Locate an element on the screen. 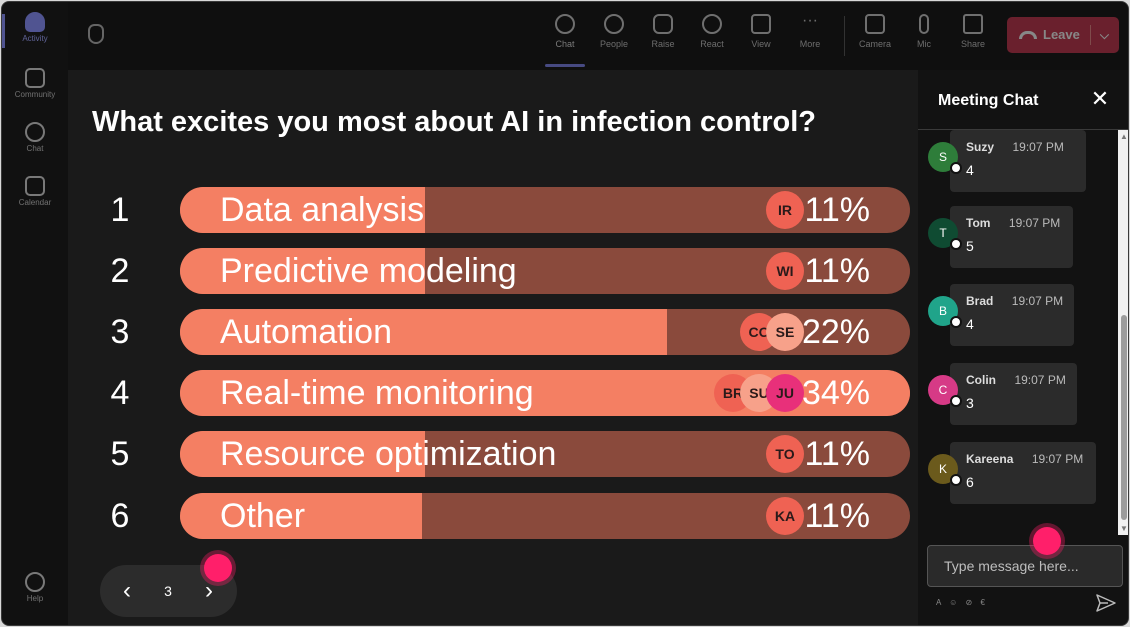 This screenshot has width=1130, height=627. option-label: Data analysis is located at coordinates (322, 210).